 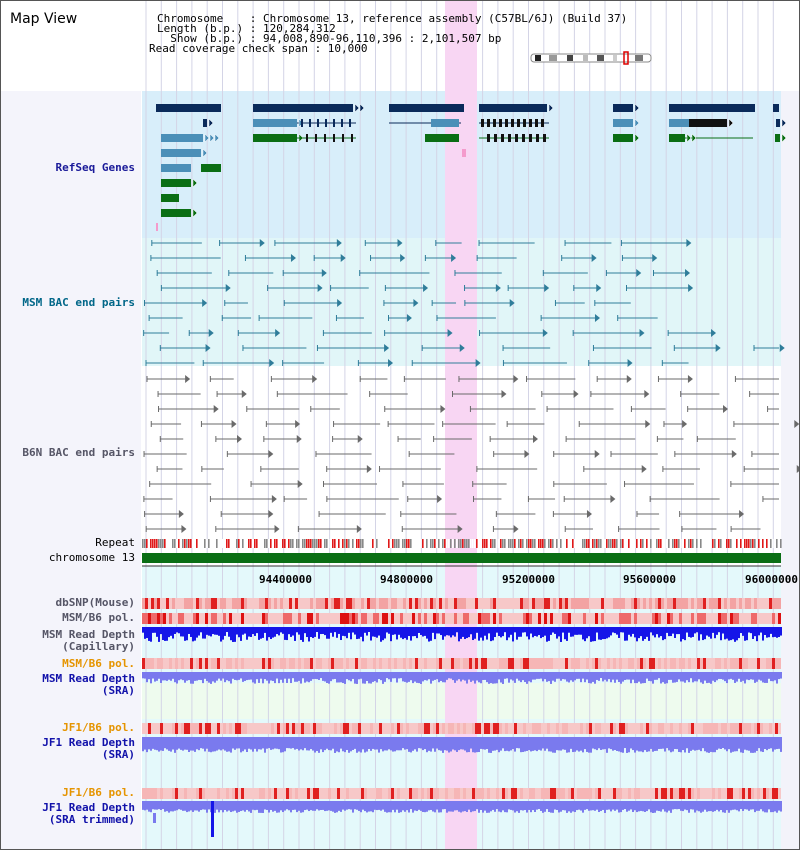 I want to click on chromosome-label: chromosome 13, so click(x=91, y=557).